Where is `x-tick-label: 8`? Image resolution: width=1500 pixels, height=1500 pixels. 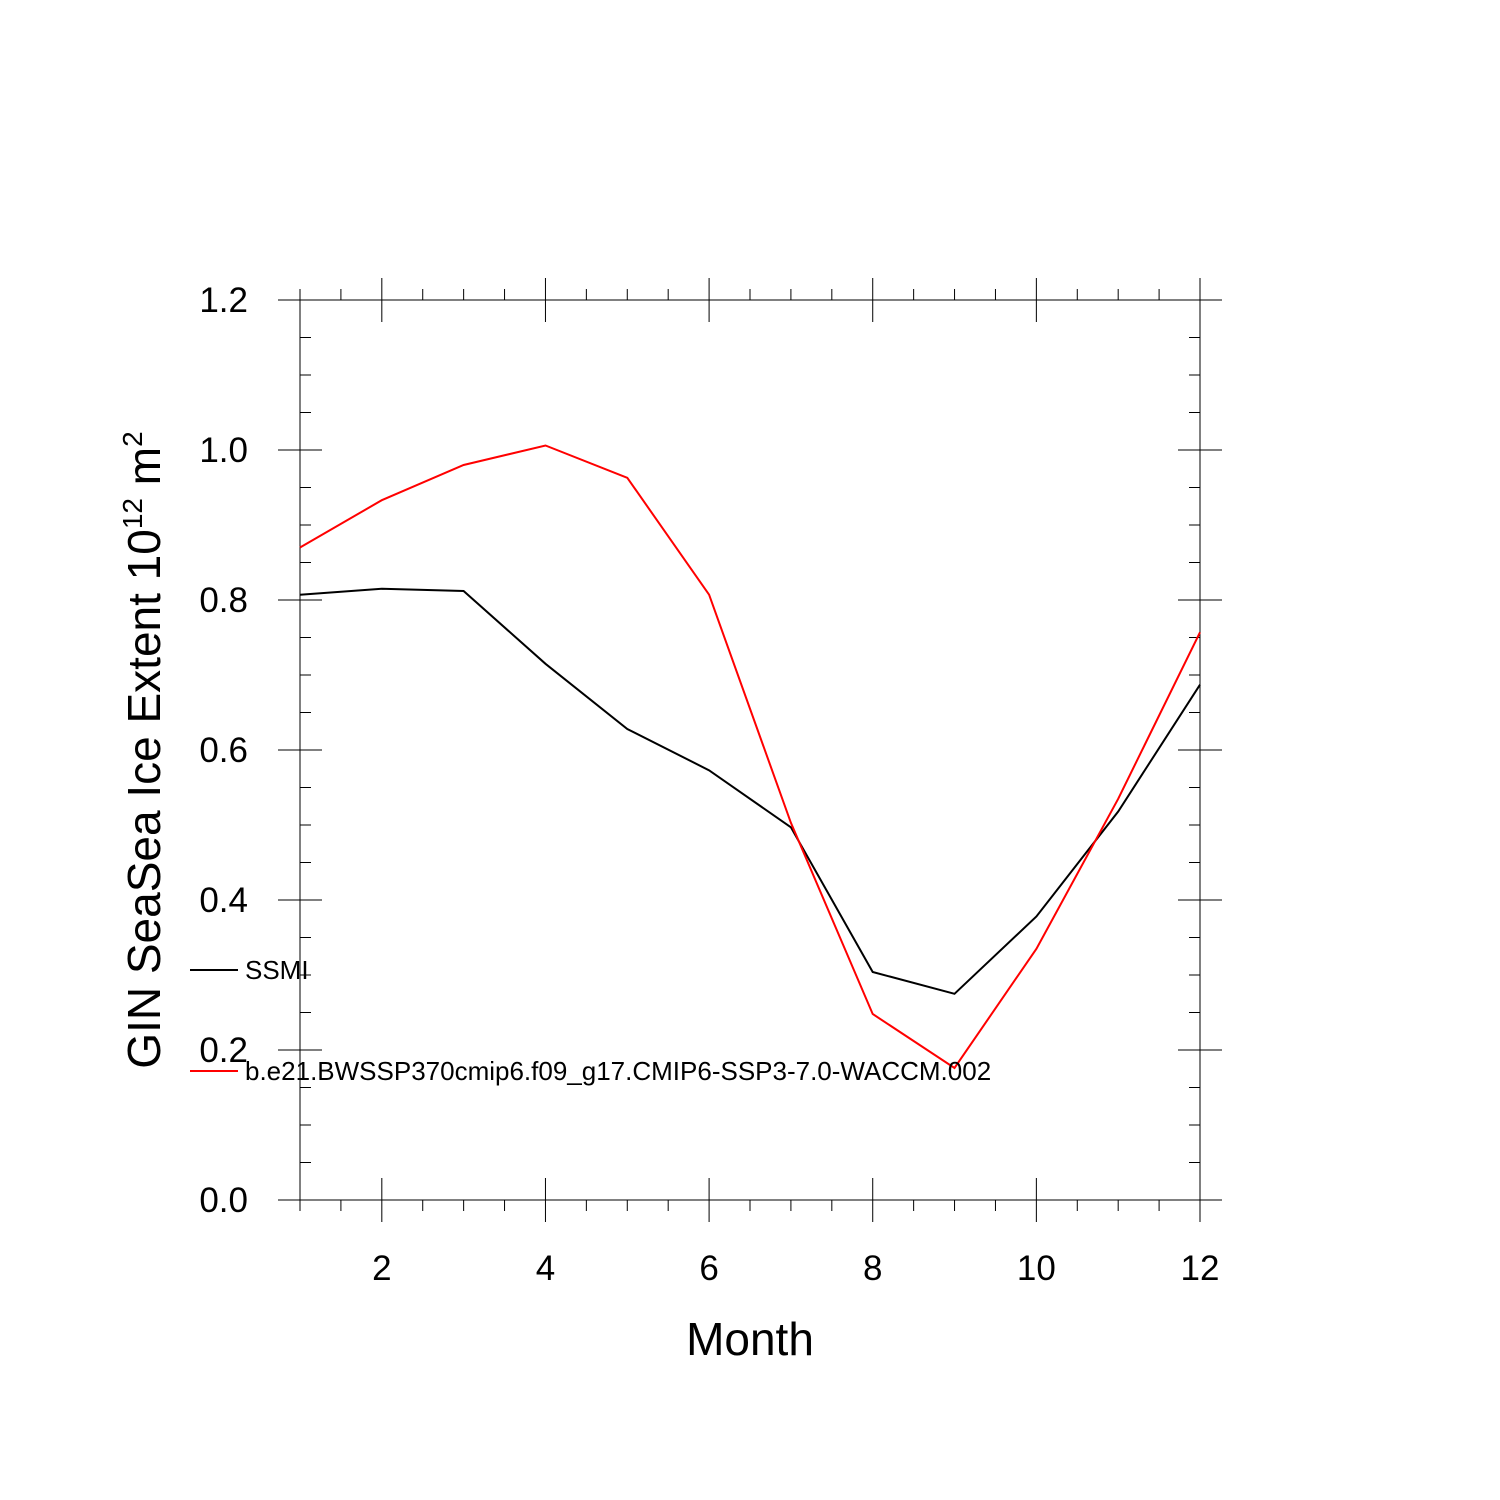 x-tick-label: 8 is located at coordinates (872, 1268).